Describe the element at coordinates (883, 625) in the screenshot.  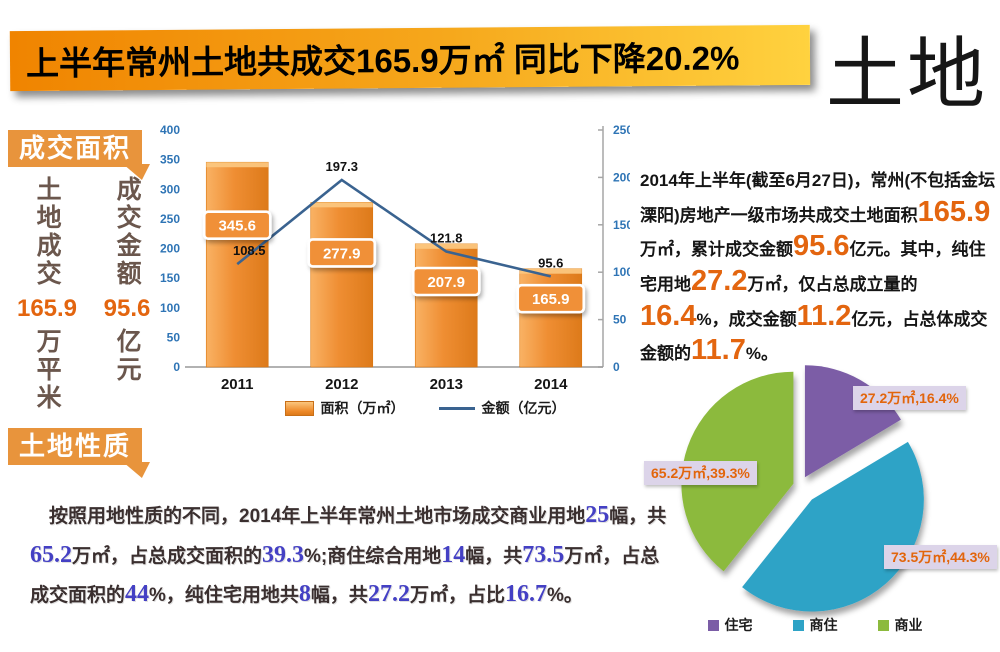
I see `commercial-swatch-icon` at that location.